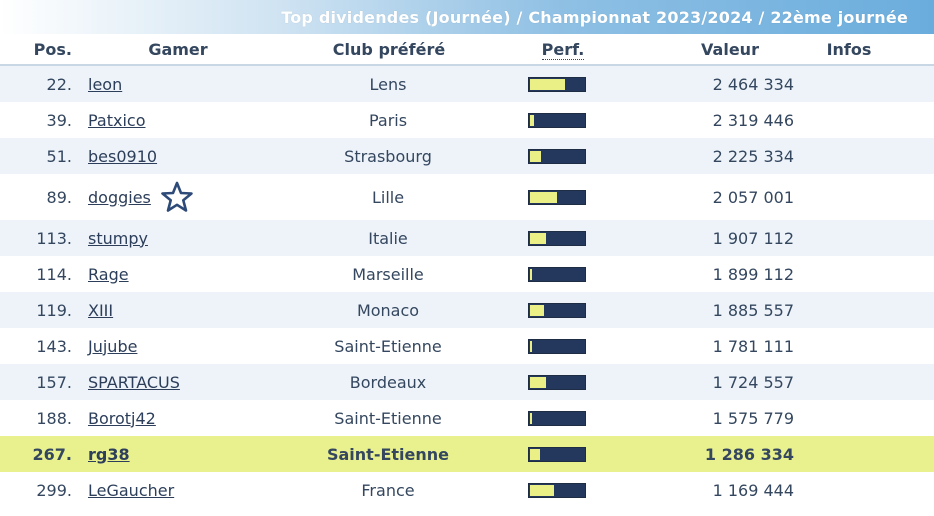 The image size is (934, 516). Describe the element at coordinates (131, 490) in the screenshot. I see `gamer-link: LeGaucher` at that location.